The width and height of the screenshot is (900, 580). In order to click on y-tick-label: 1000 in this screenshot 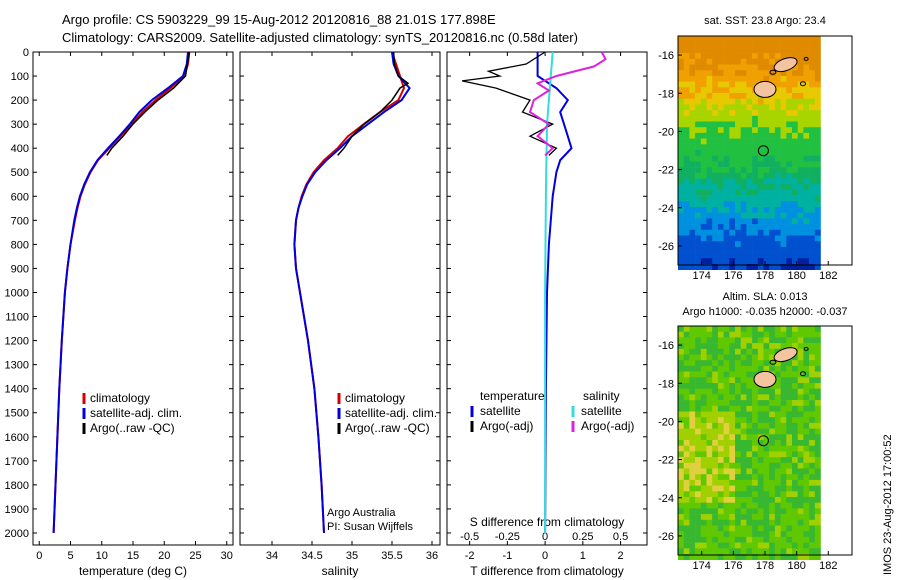, I will do `click(17, 293)`.